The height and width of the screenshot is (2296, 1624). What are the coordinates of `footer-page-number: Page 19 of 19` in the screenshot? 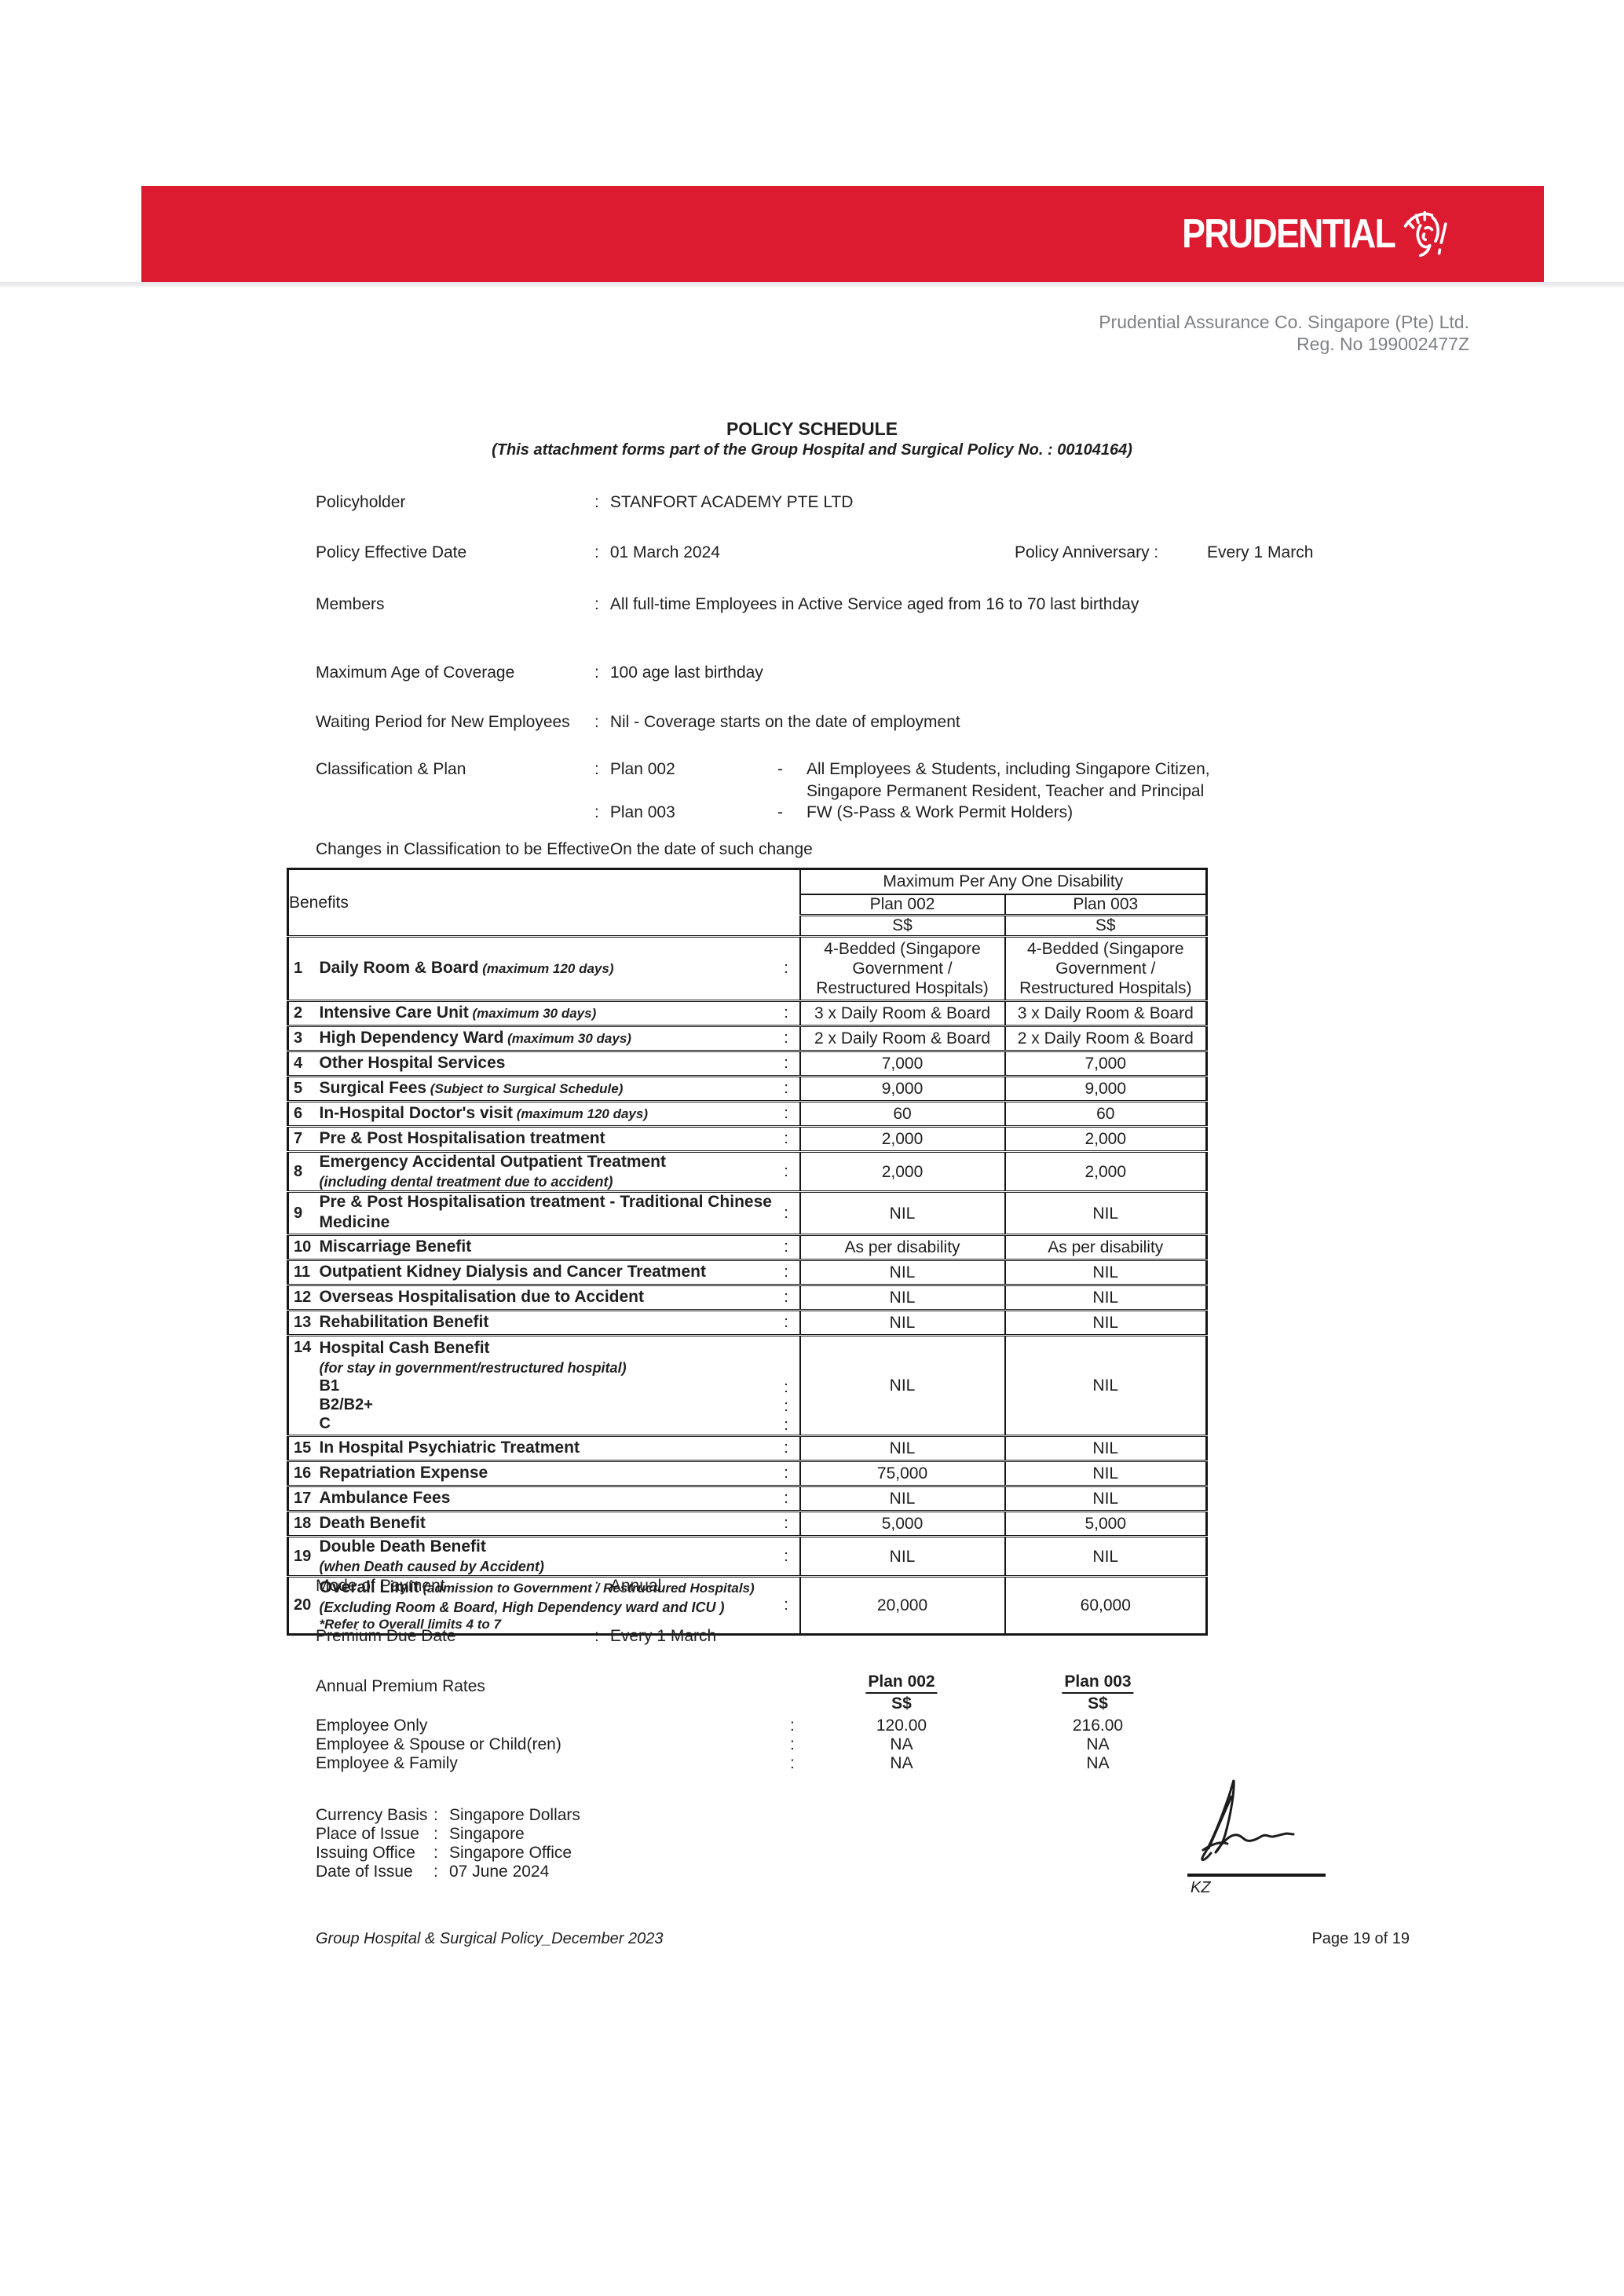 It's located at (1360, 1939).